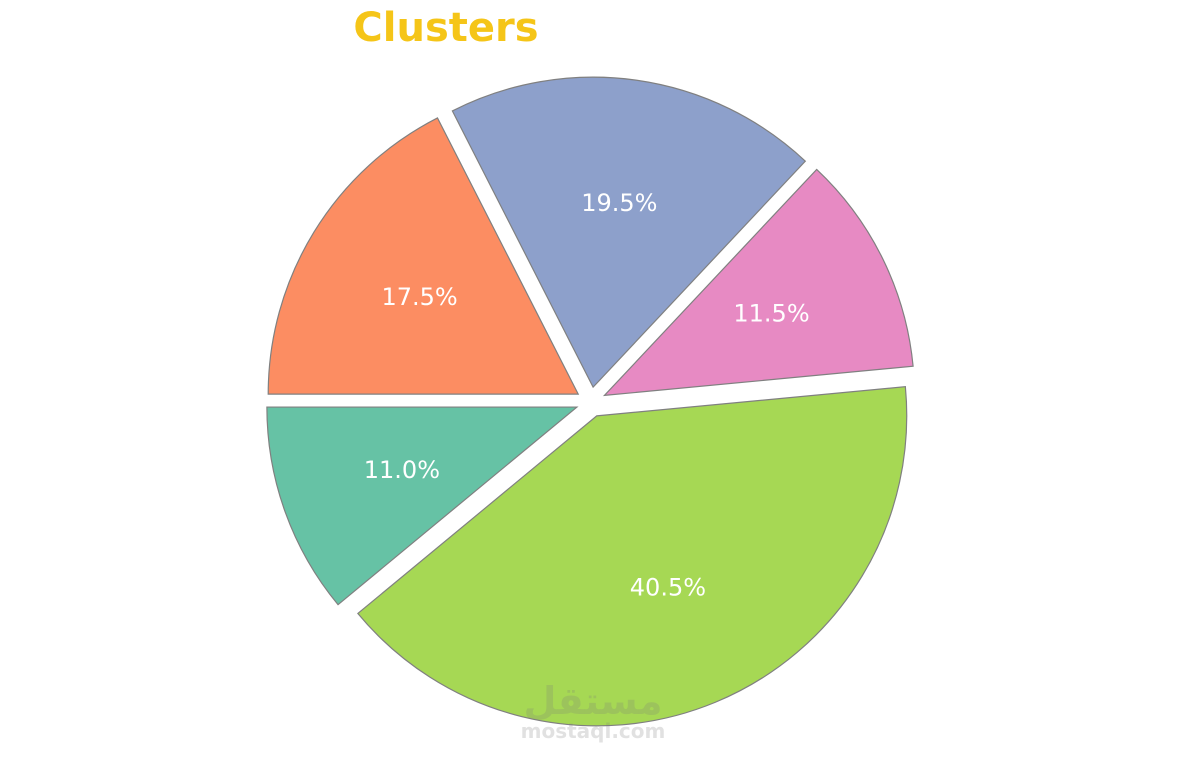 The height and width of the screenshot is (760, 1182). What do you see at coordinates (619, 203) in the screenshot?
I see `pie-slice-label-4: 19.5%` at bounding box center [619, 203].